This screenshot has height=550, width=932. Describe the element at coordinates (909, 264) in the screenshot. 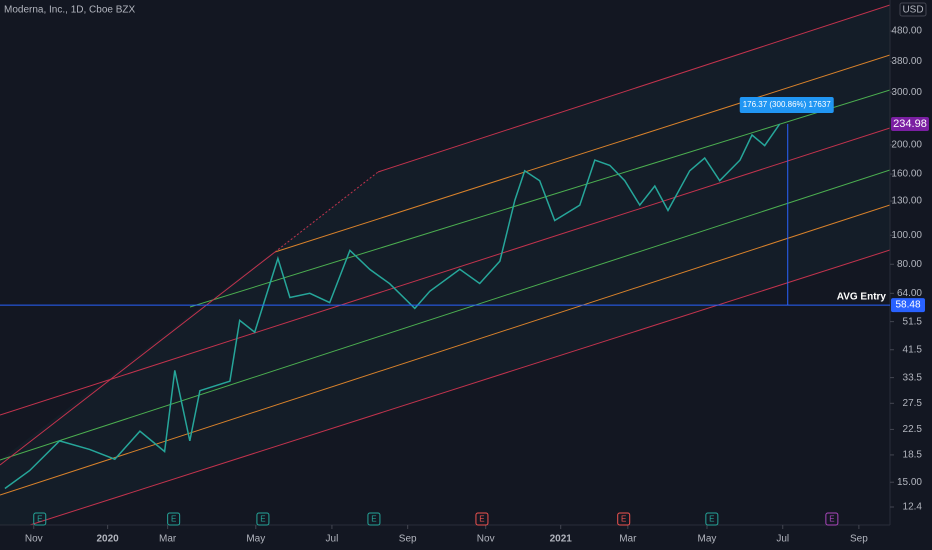

I see `y-tick-label: 80.00` at that location.